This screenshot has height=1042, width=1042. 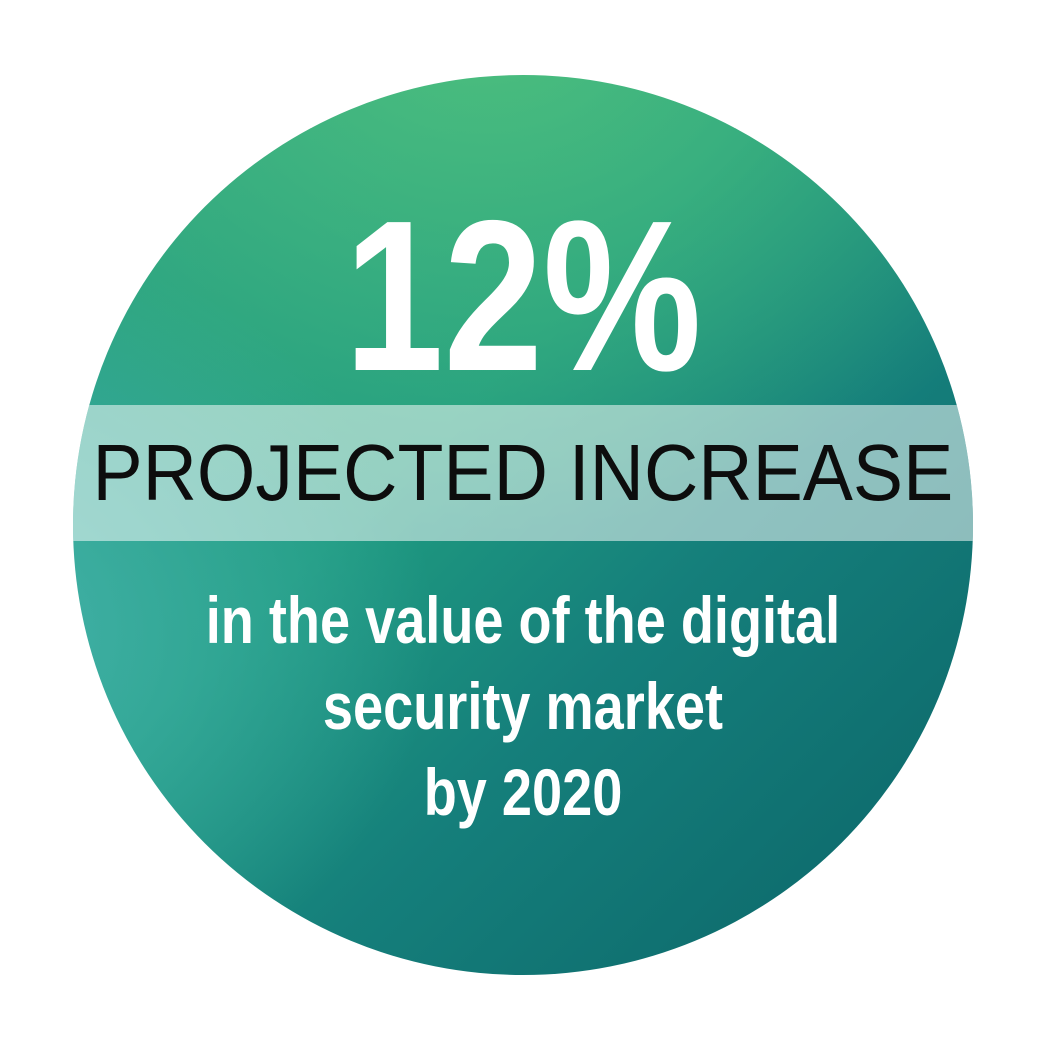 What do you see at coordinates (523, 295) in the screenshot?
I see `stat-value: 12%` at bounding box center [523, 295].